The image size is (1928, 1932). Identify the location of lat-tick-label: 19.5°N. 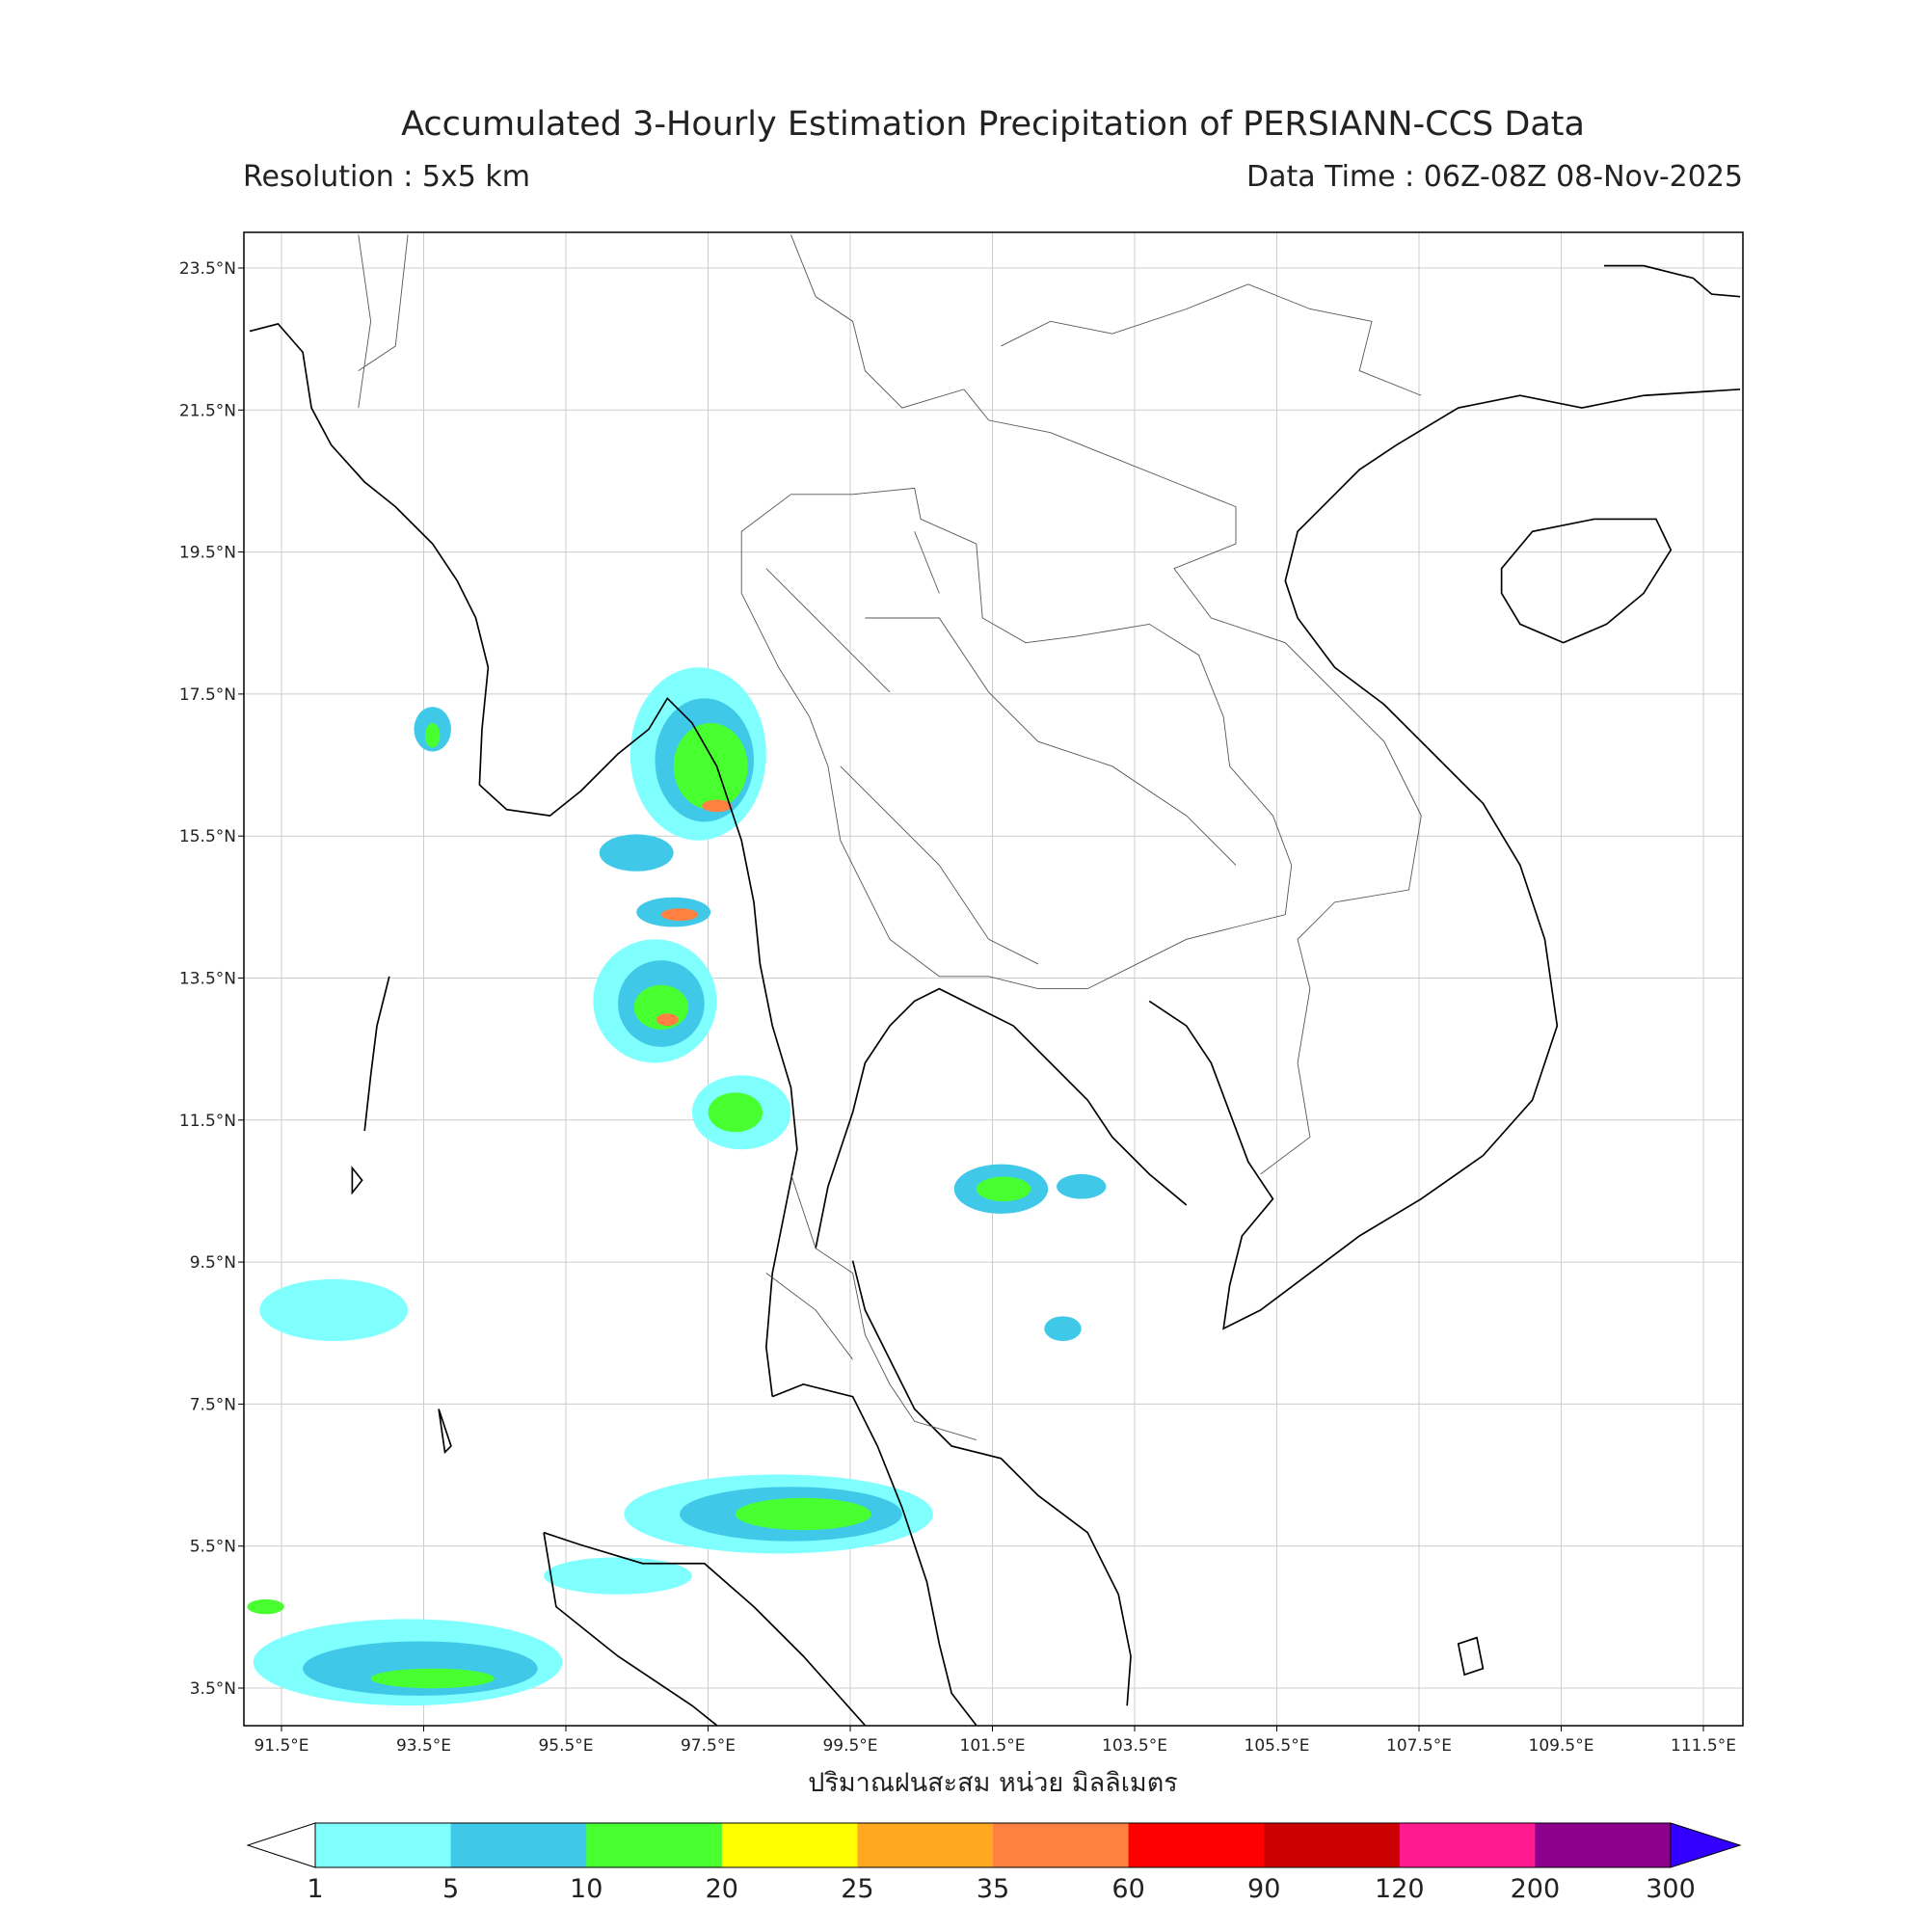
(207, 554).